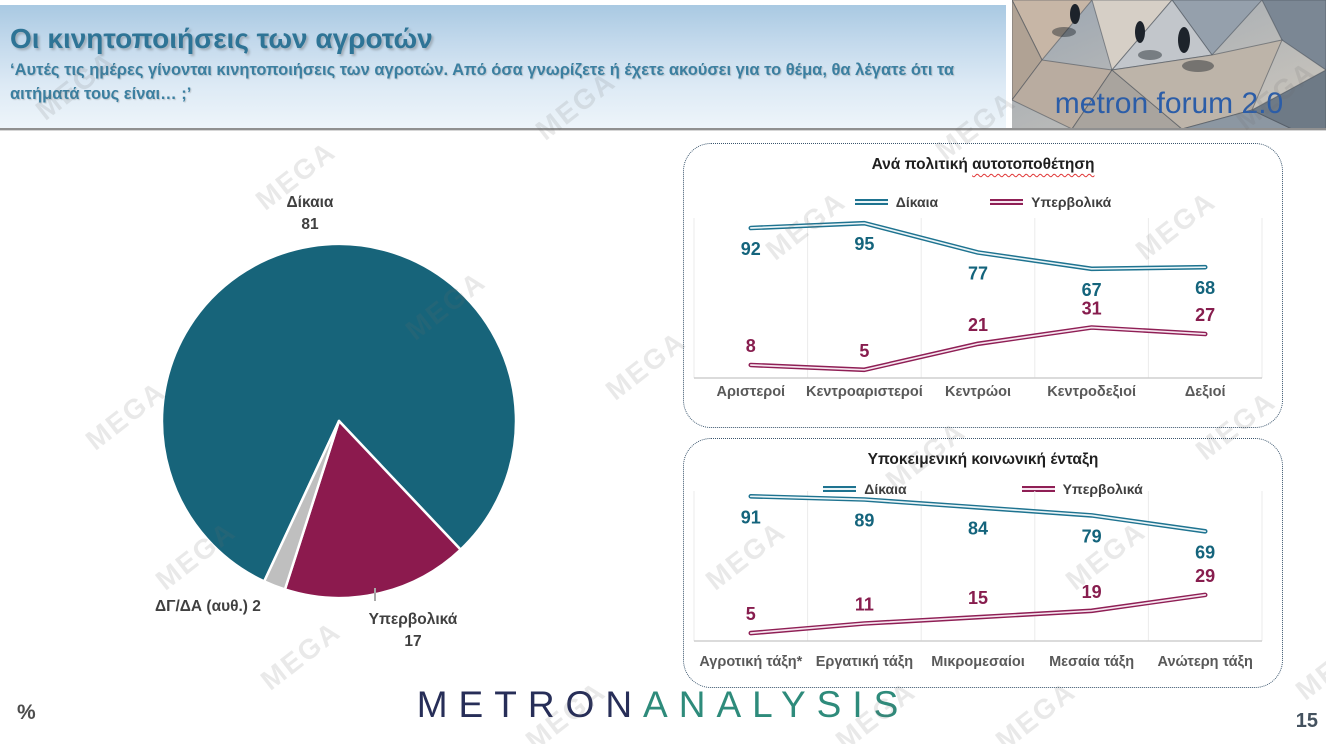  I want to click on pie-label-yperbolika-value: 17, so click(413, 641).